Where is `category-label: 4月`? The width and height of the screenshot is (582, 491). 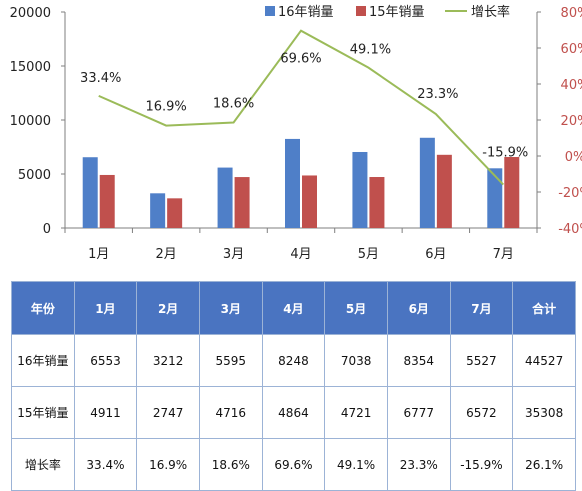
category-label: 4月 is located at coordinates (300, 254).